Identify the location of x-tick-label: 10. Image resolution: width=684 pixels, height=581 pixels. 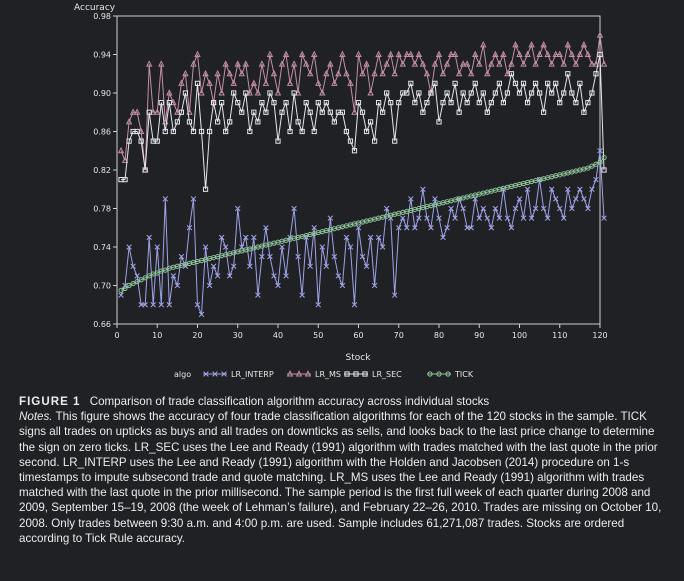
(157, 335).